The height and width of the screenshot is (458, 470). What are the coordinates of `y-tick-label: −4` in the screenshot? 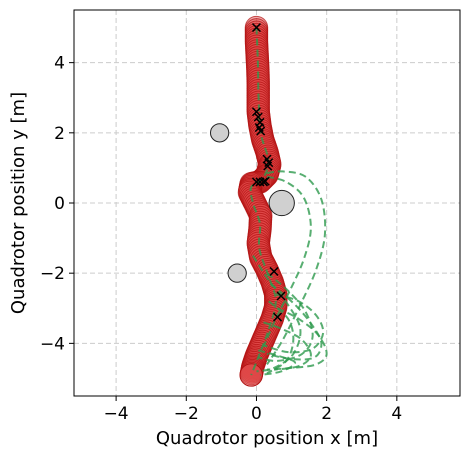 It's located at (52, 344).